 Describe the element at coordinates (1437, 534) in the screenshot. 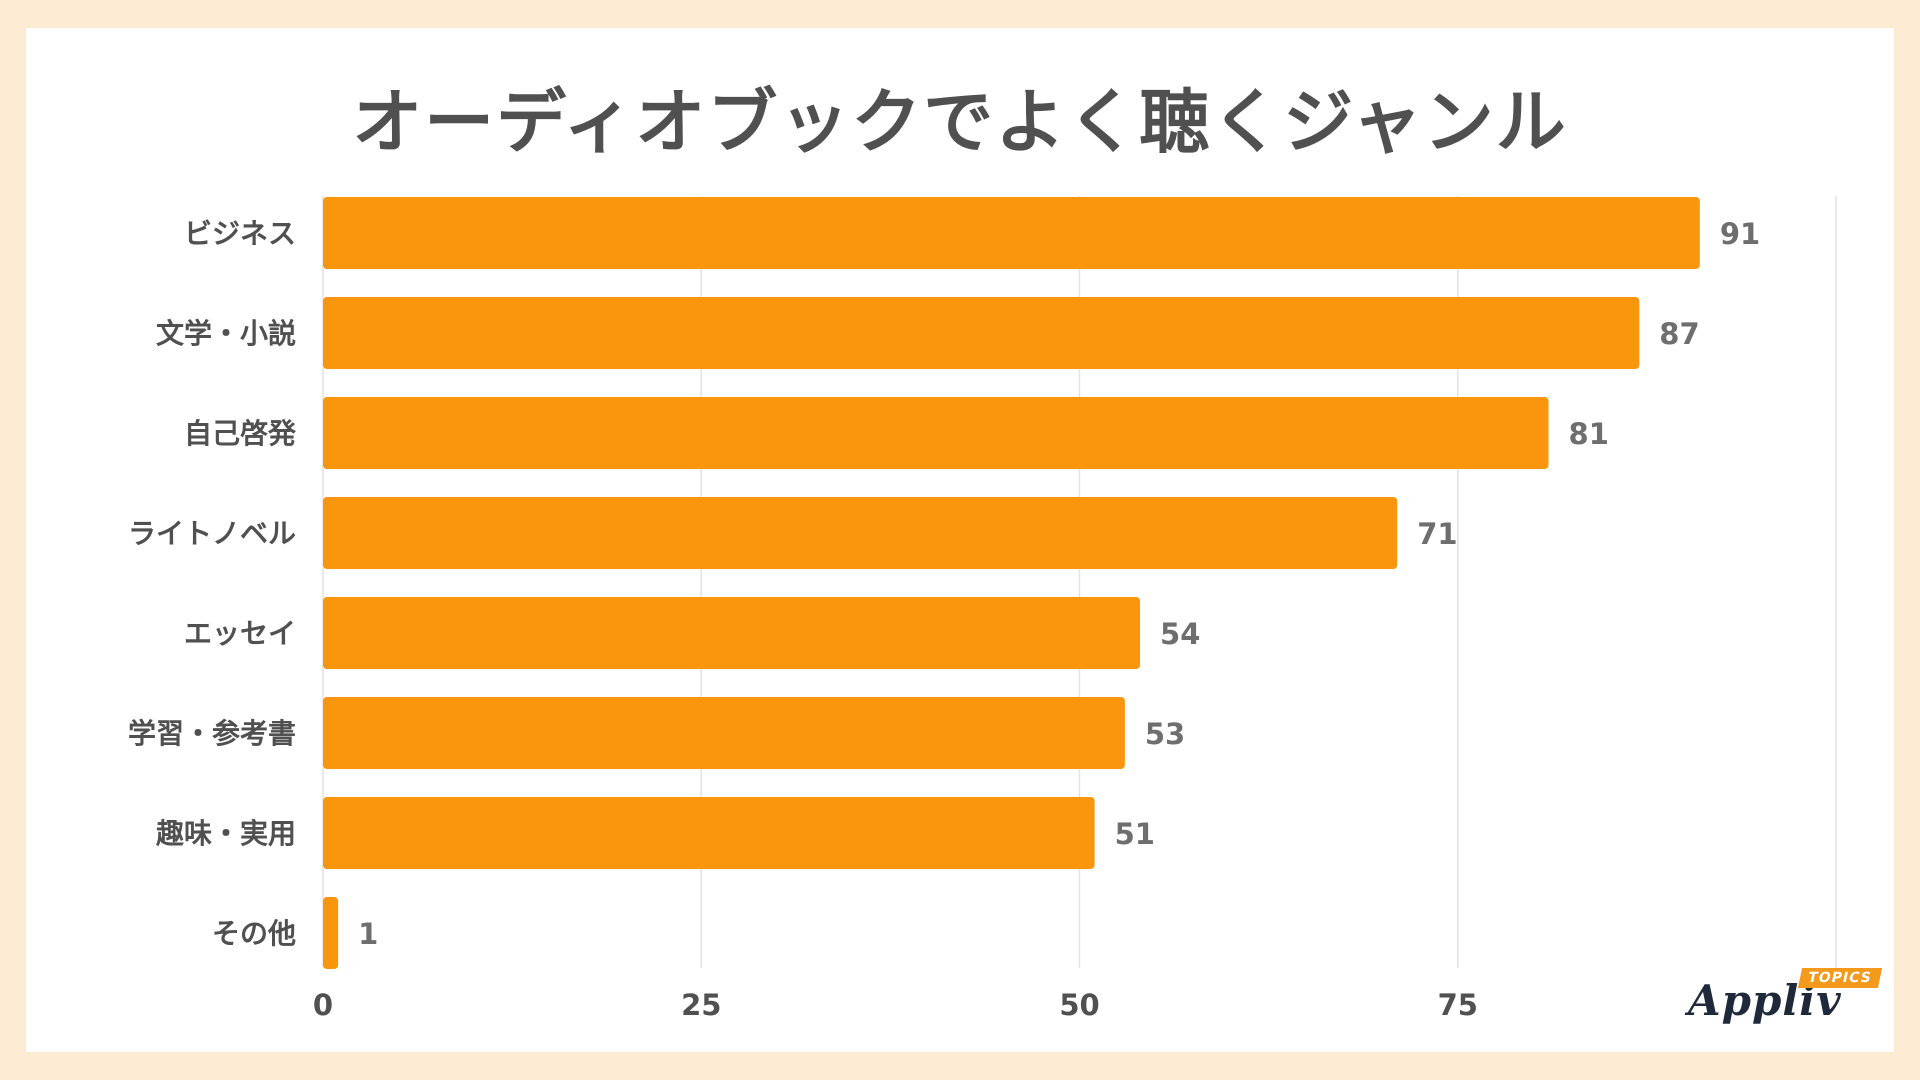

I see `value-label-4: 71` at that location.